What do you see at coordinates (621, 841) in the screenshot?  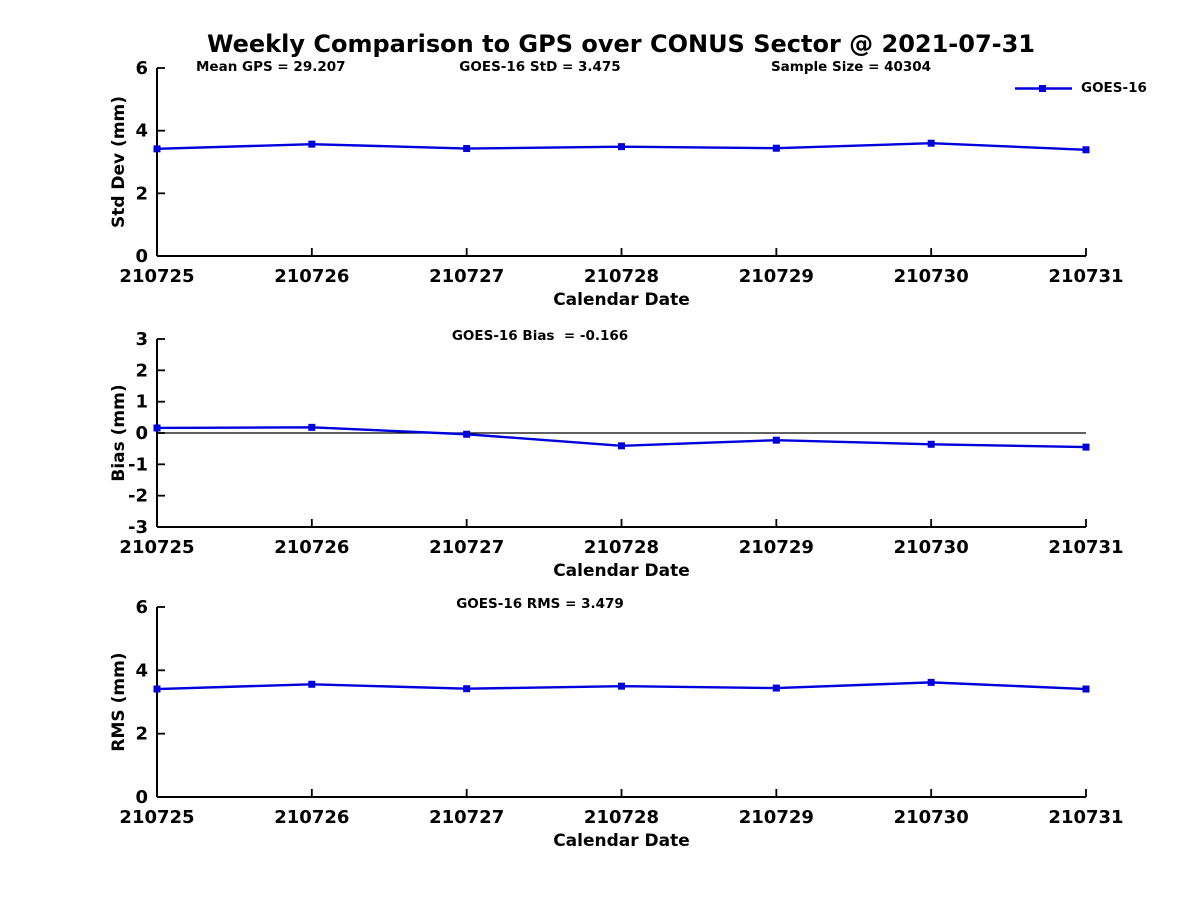 I see `x-axis-label-calendar-date-3: Calendar Date` at bounding box center [621, 841].